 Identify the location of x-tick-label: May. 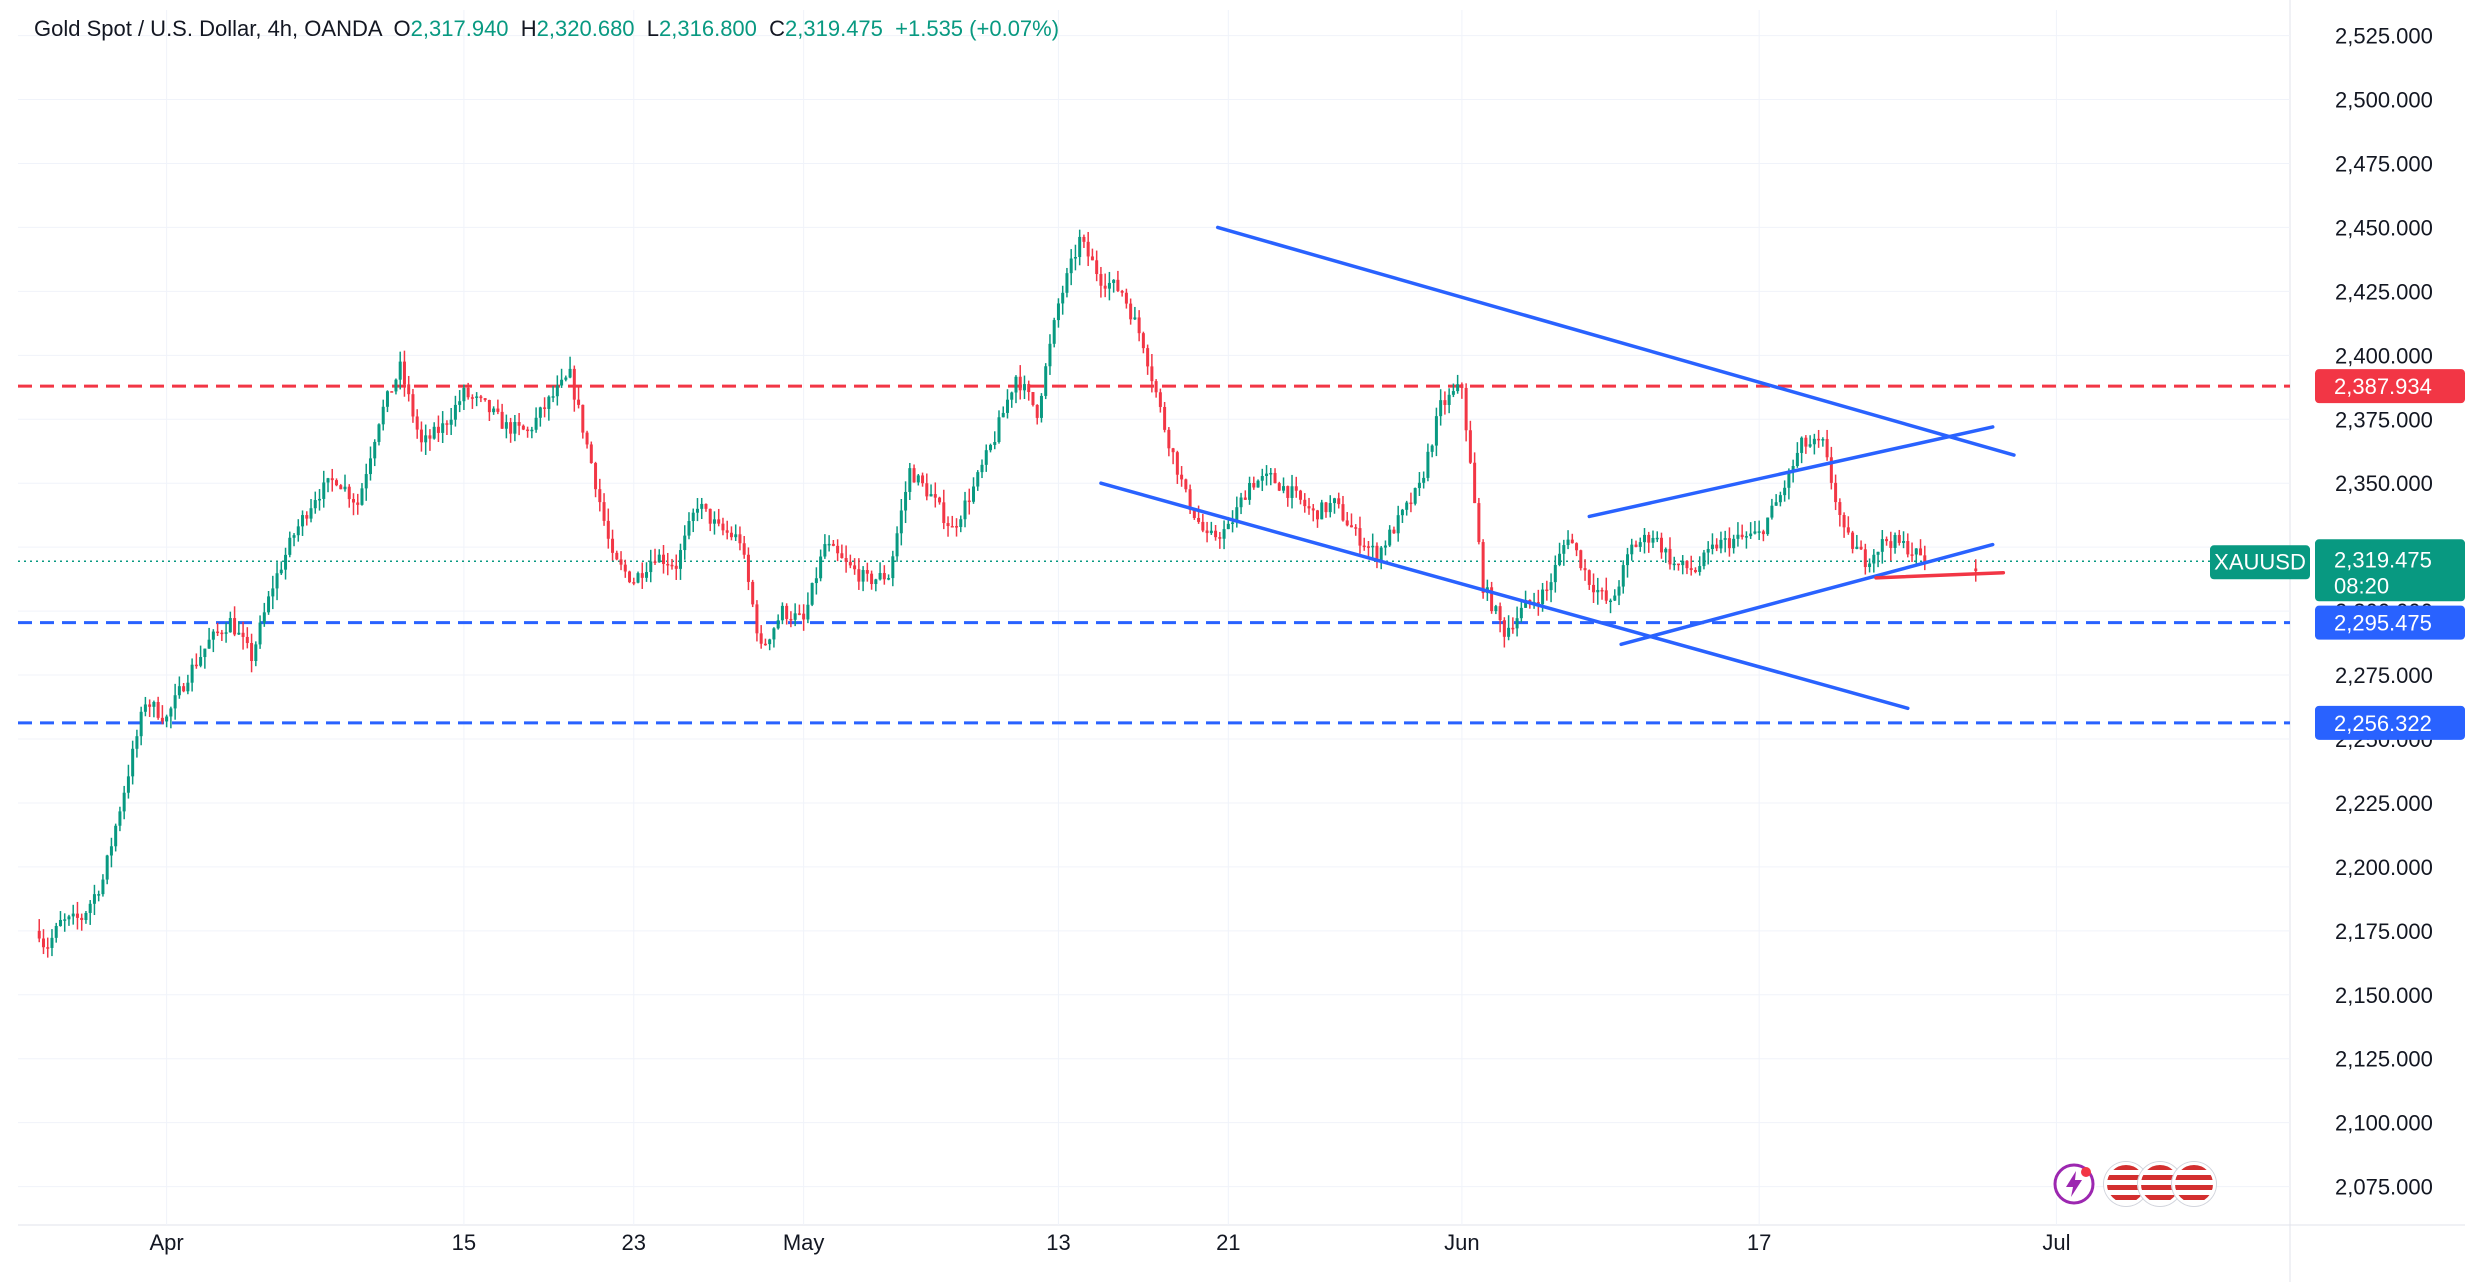
(804, 1242).